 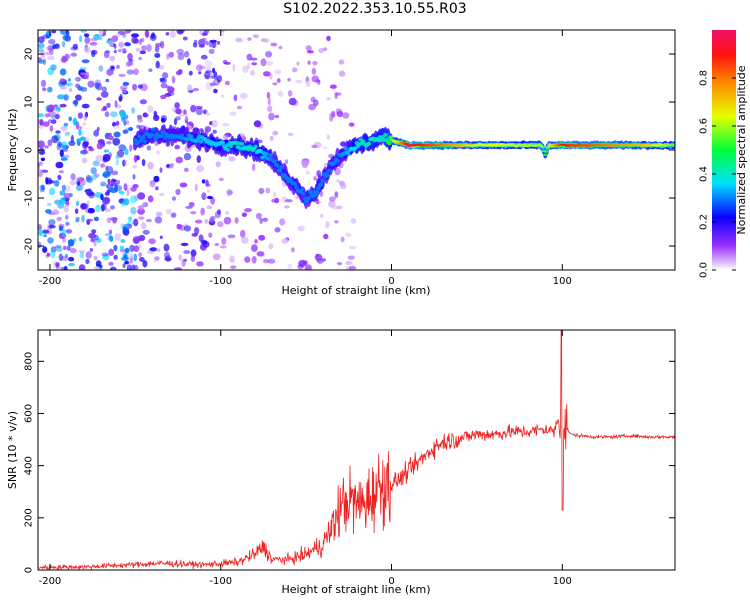 I want to click on y-tick-label: 200, so click(x=29, y=517).